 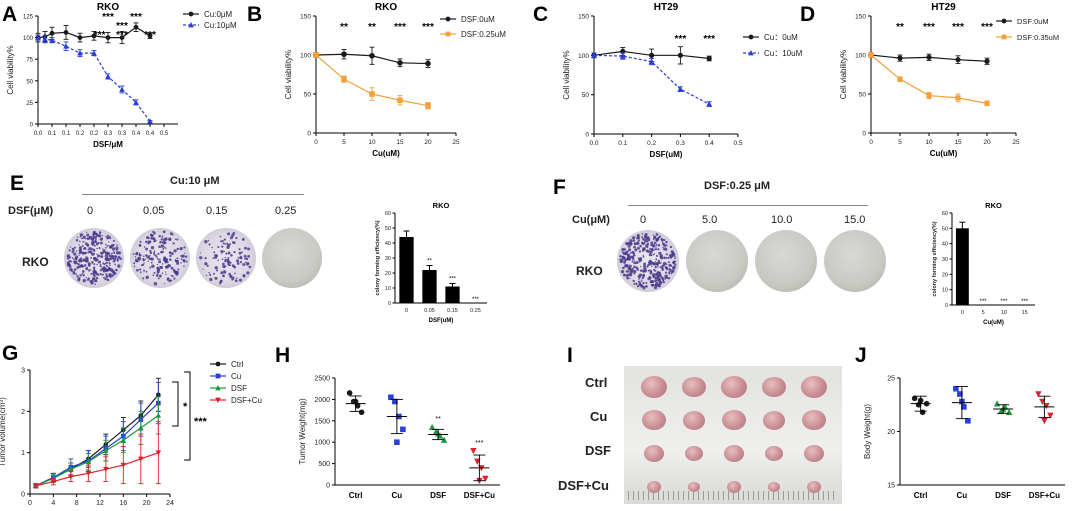 I want to click on legend-item: DSF:0uM, so click(x=467, y=19).